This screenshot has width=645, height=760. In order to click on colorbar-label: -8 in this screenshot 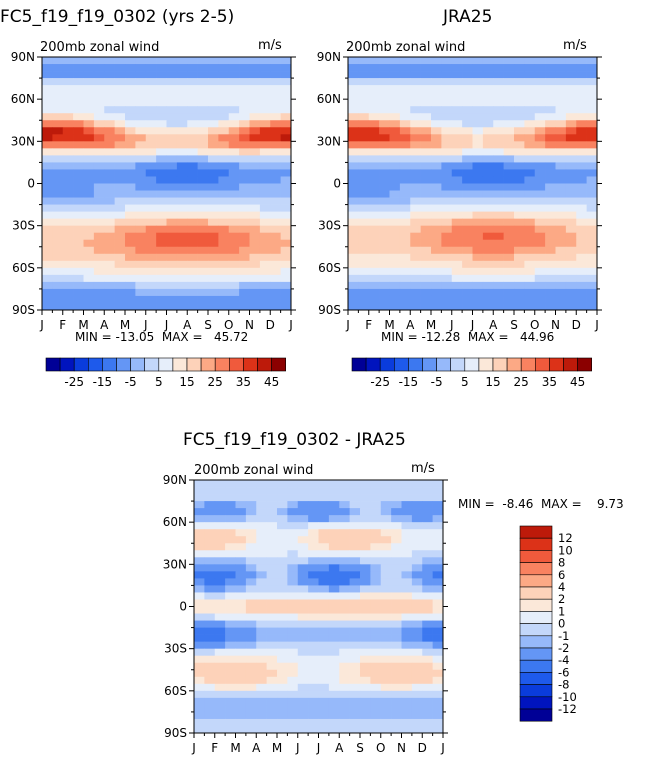, I will do `click(563, 685)`.